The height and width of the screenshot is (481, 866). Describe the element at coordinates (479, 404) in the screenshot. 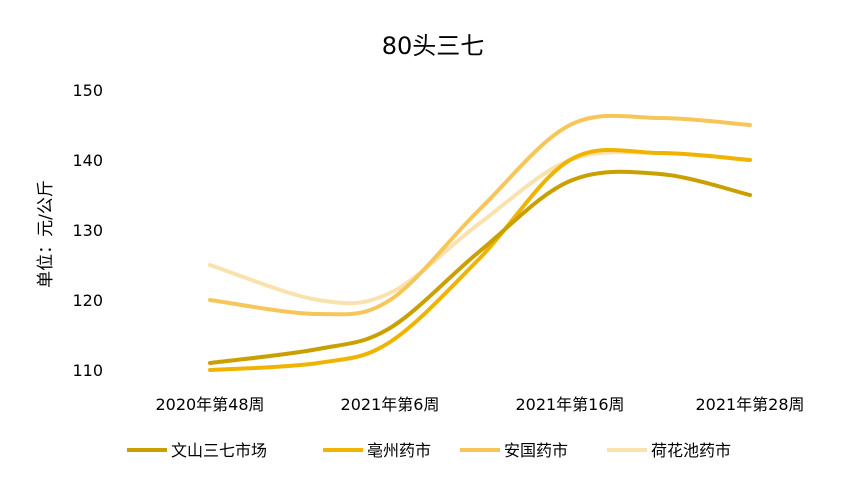

I see `x-axis-ticks: 2020年第48周 2021年第6周 2021年第16周 2021年第28周` at that location.